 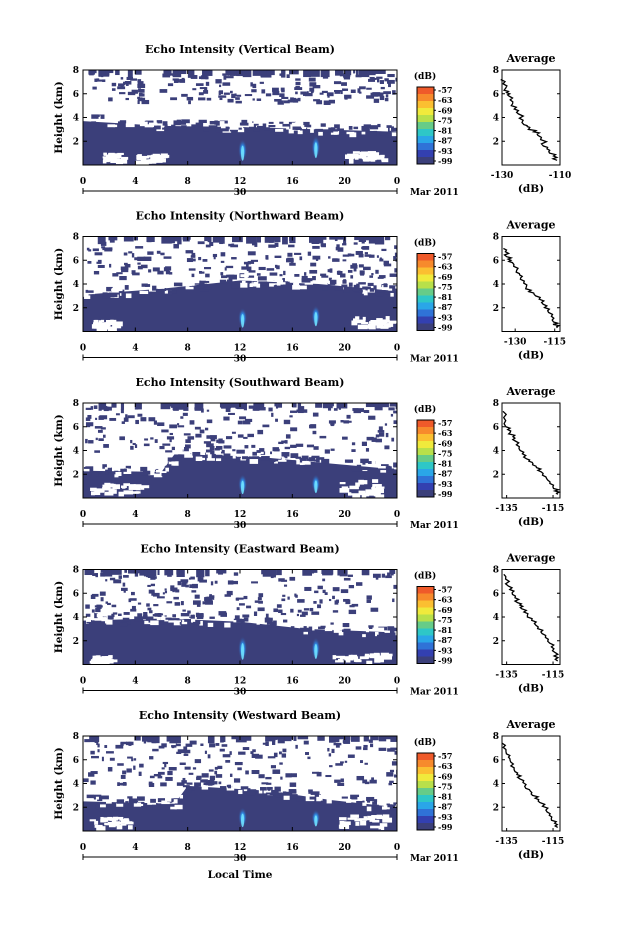 I want to click on colorbar-tick-label: -93, so click(x=445, y=151).